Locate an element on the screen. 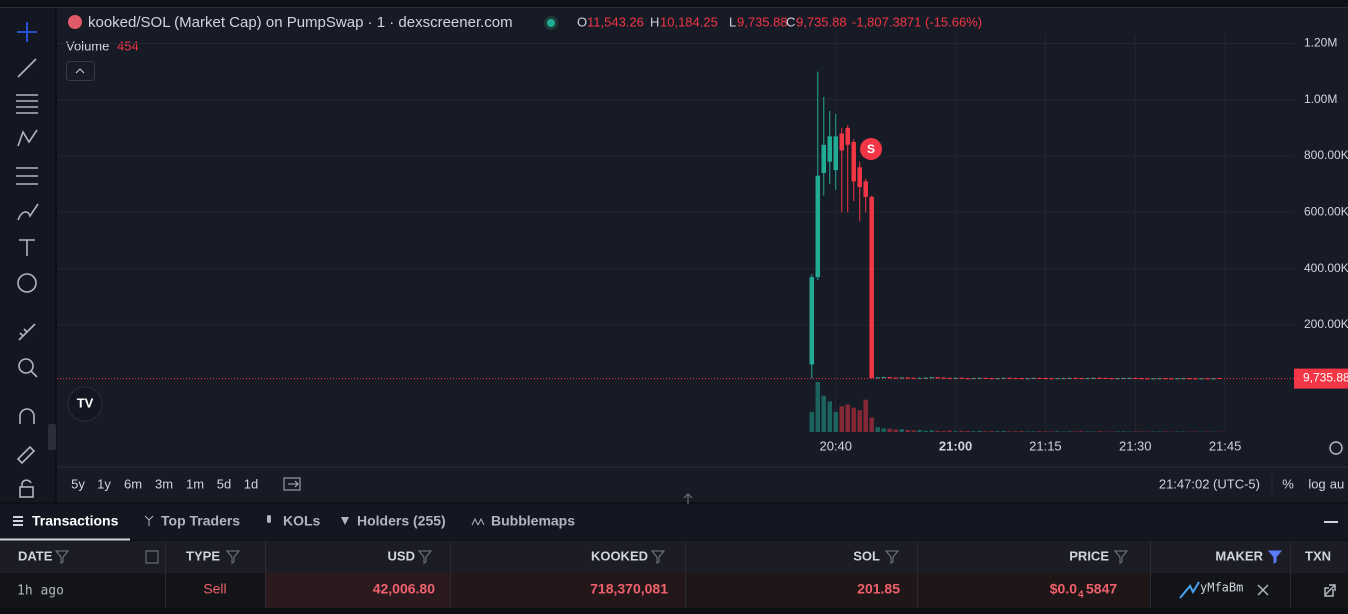 The height and width of the screenshot is (614, 1348). y-tick-label: 200.00K is located at coordinates (1326, 324).